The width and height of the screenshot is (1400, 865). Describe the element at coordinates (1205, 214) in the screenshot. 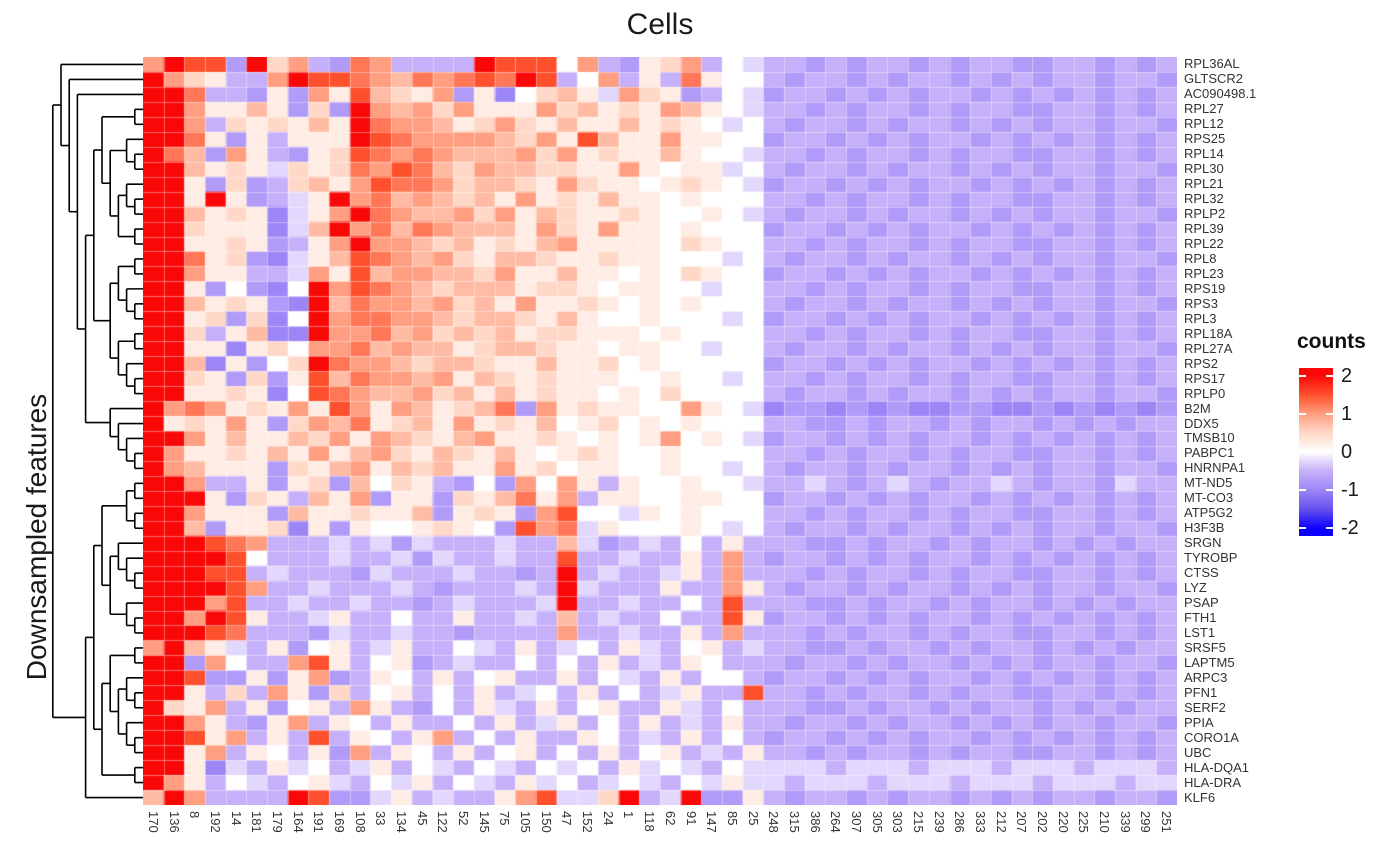

I see `row-label: RPLP2` at that location.